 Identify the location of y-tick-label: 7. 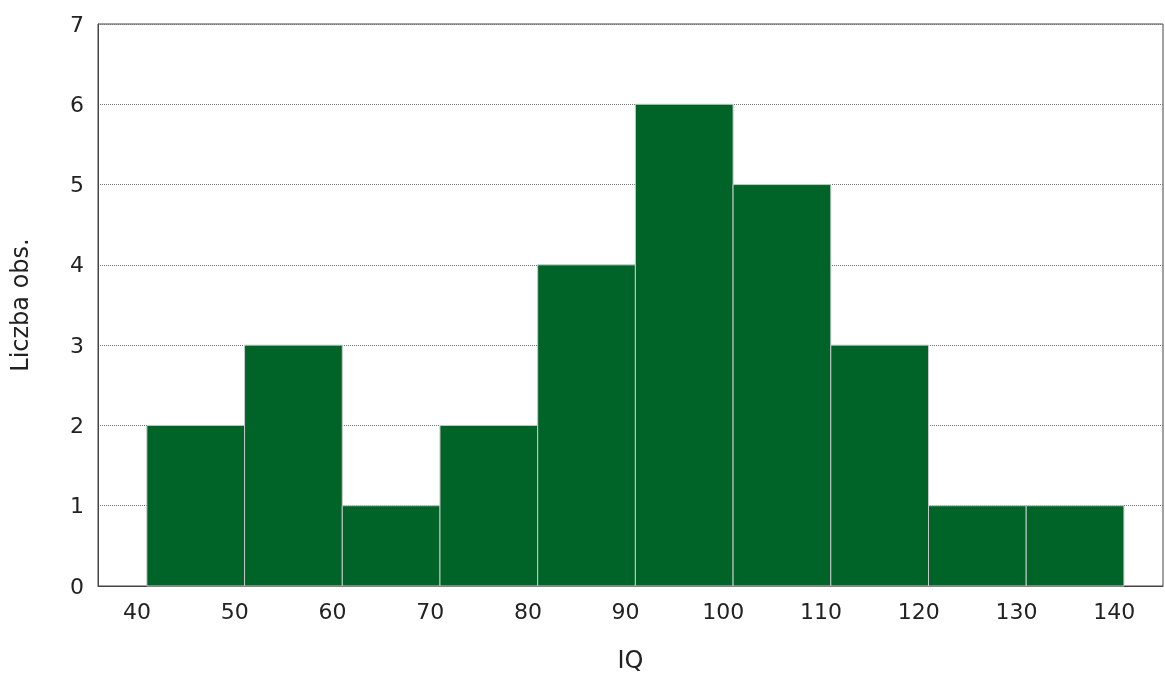
(77, 24).